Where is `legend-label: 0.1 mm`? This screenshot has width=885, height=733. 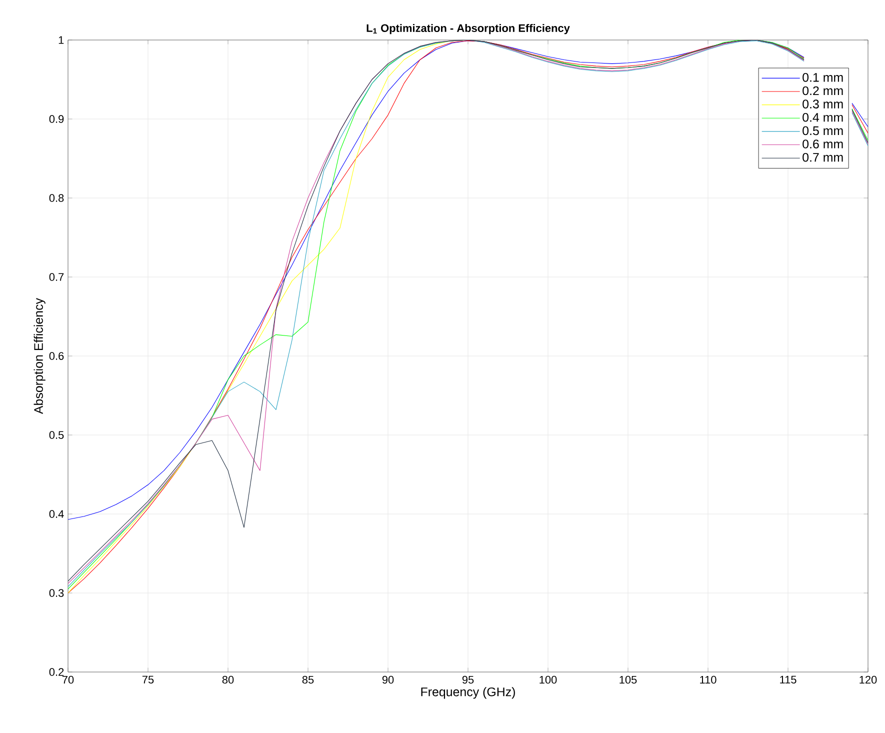 legend-label: 0.1 mm is located at coordinates (822, 77).